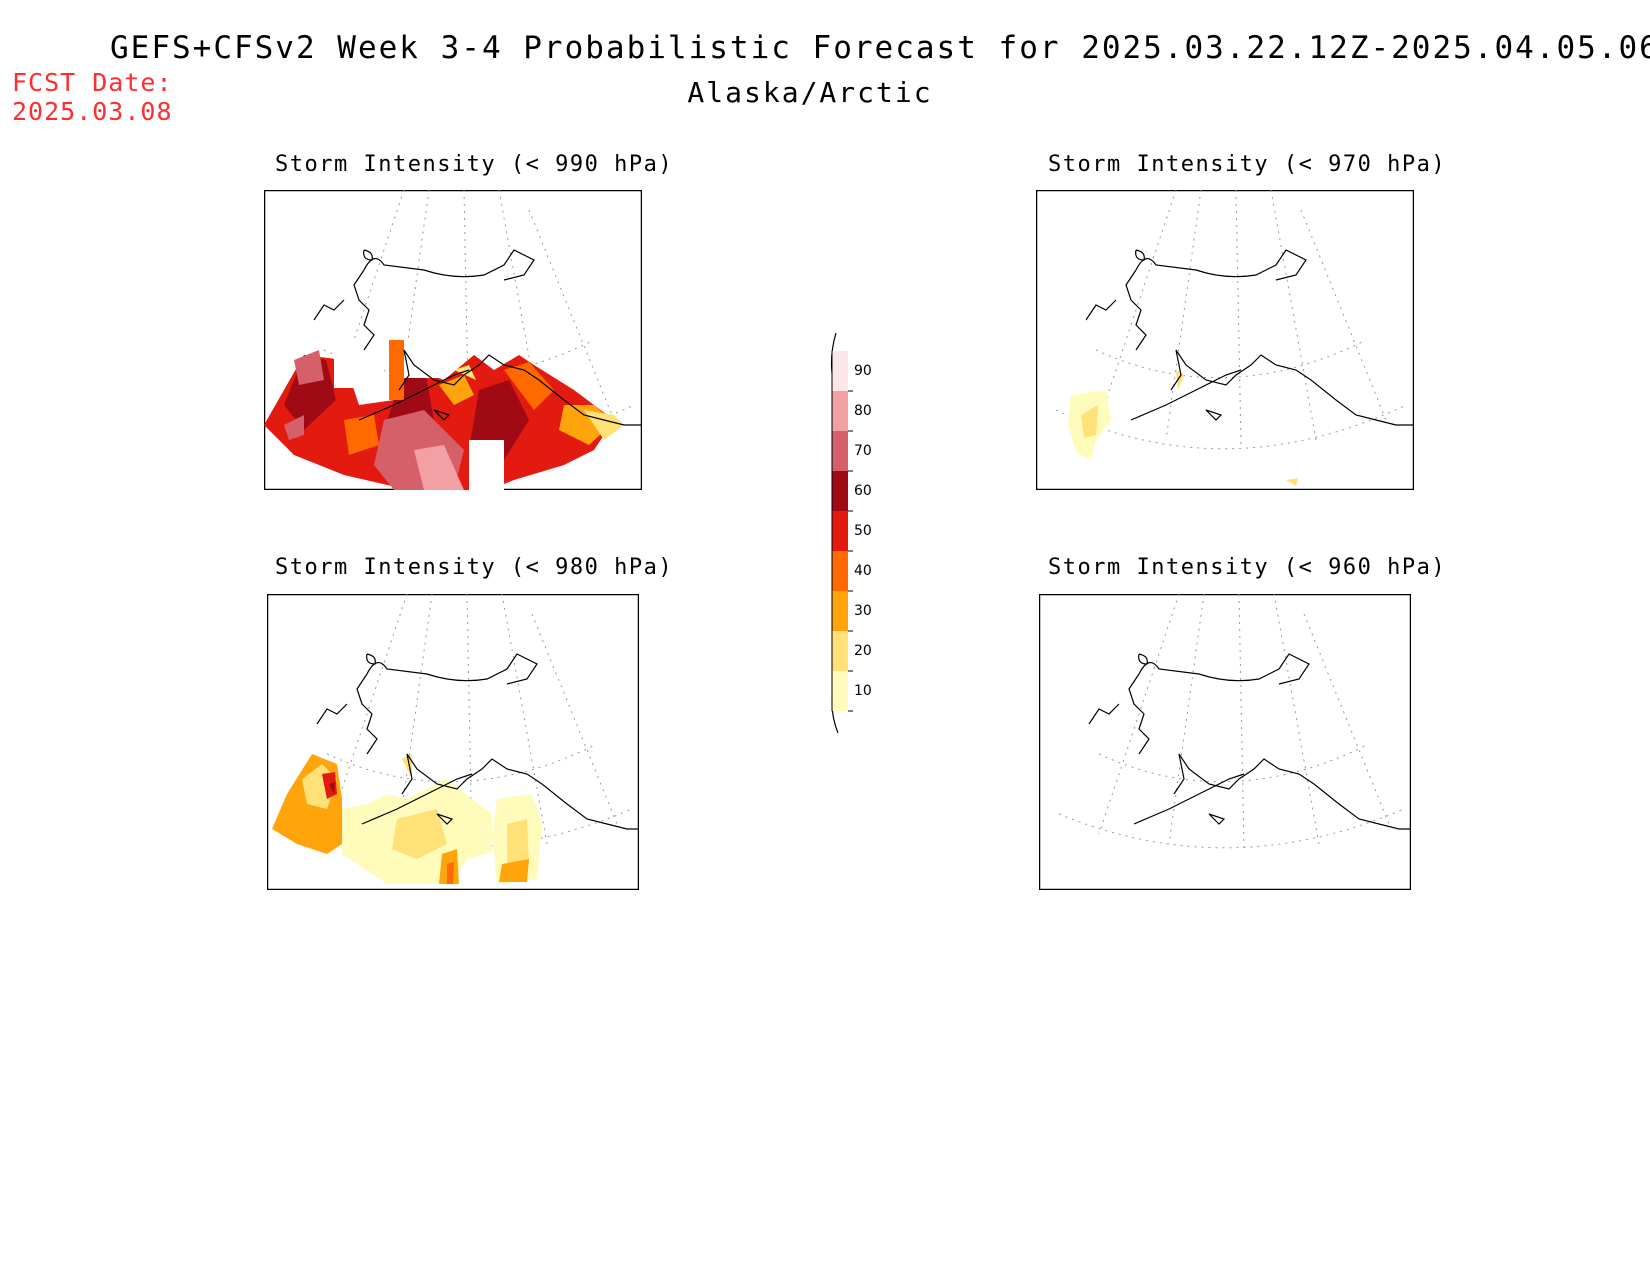  I want to click on colorbar: 90 80 70 60 50 40 30 20 10, so click(855, 533).